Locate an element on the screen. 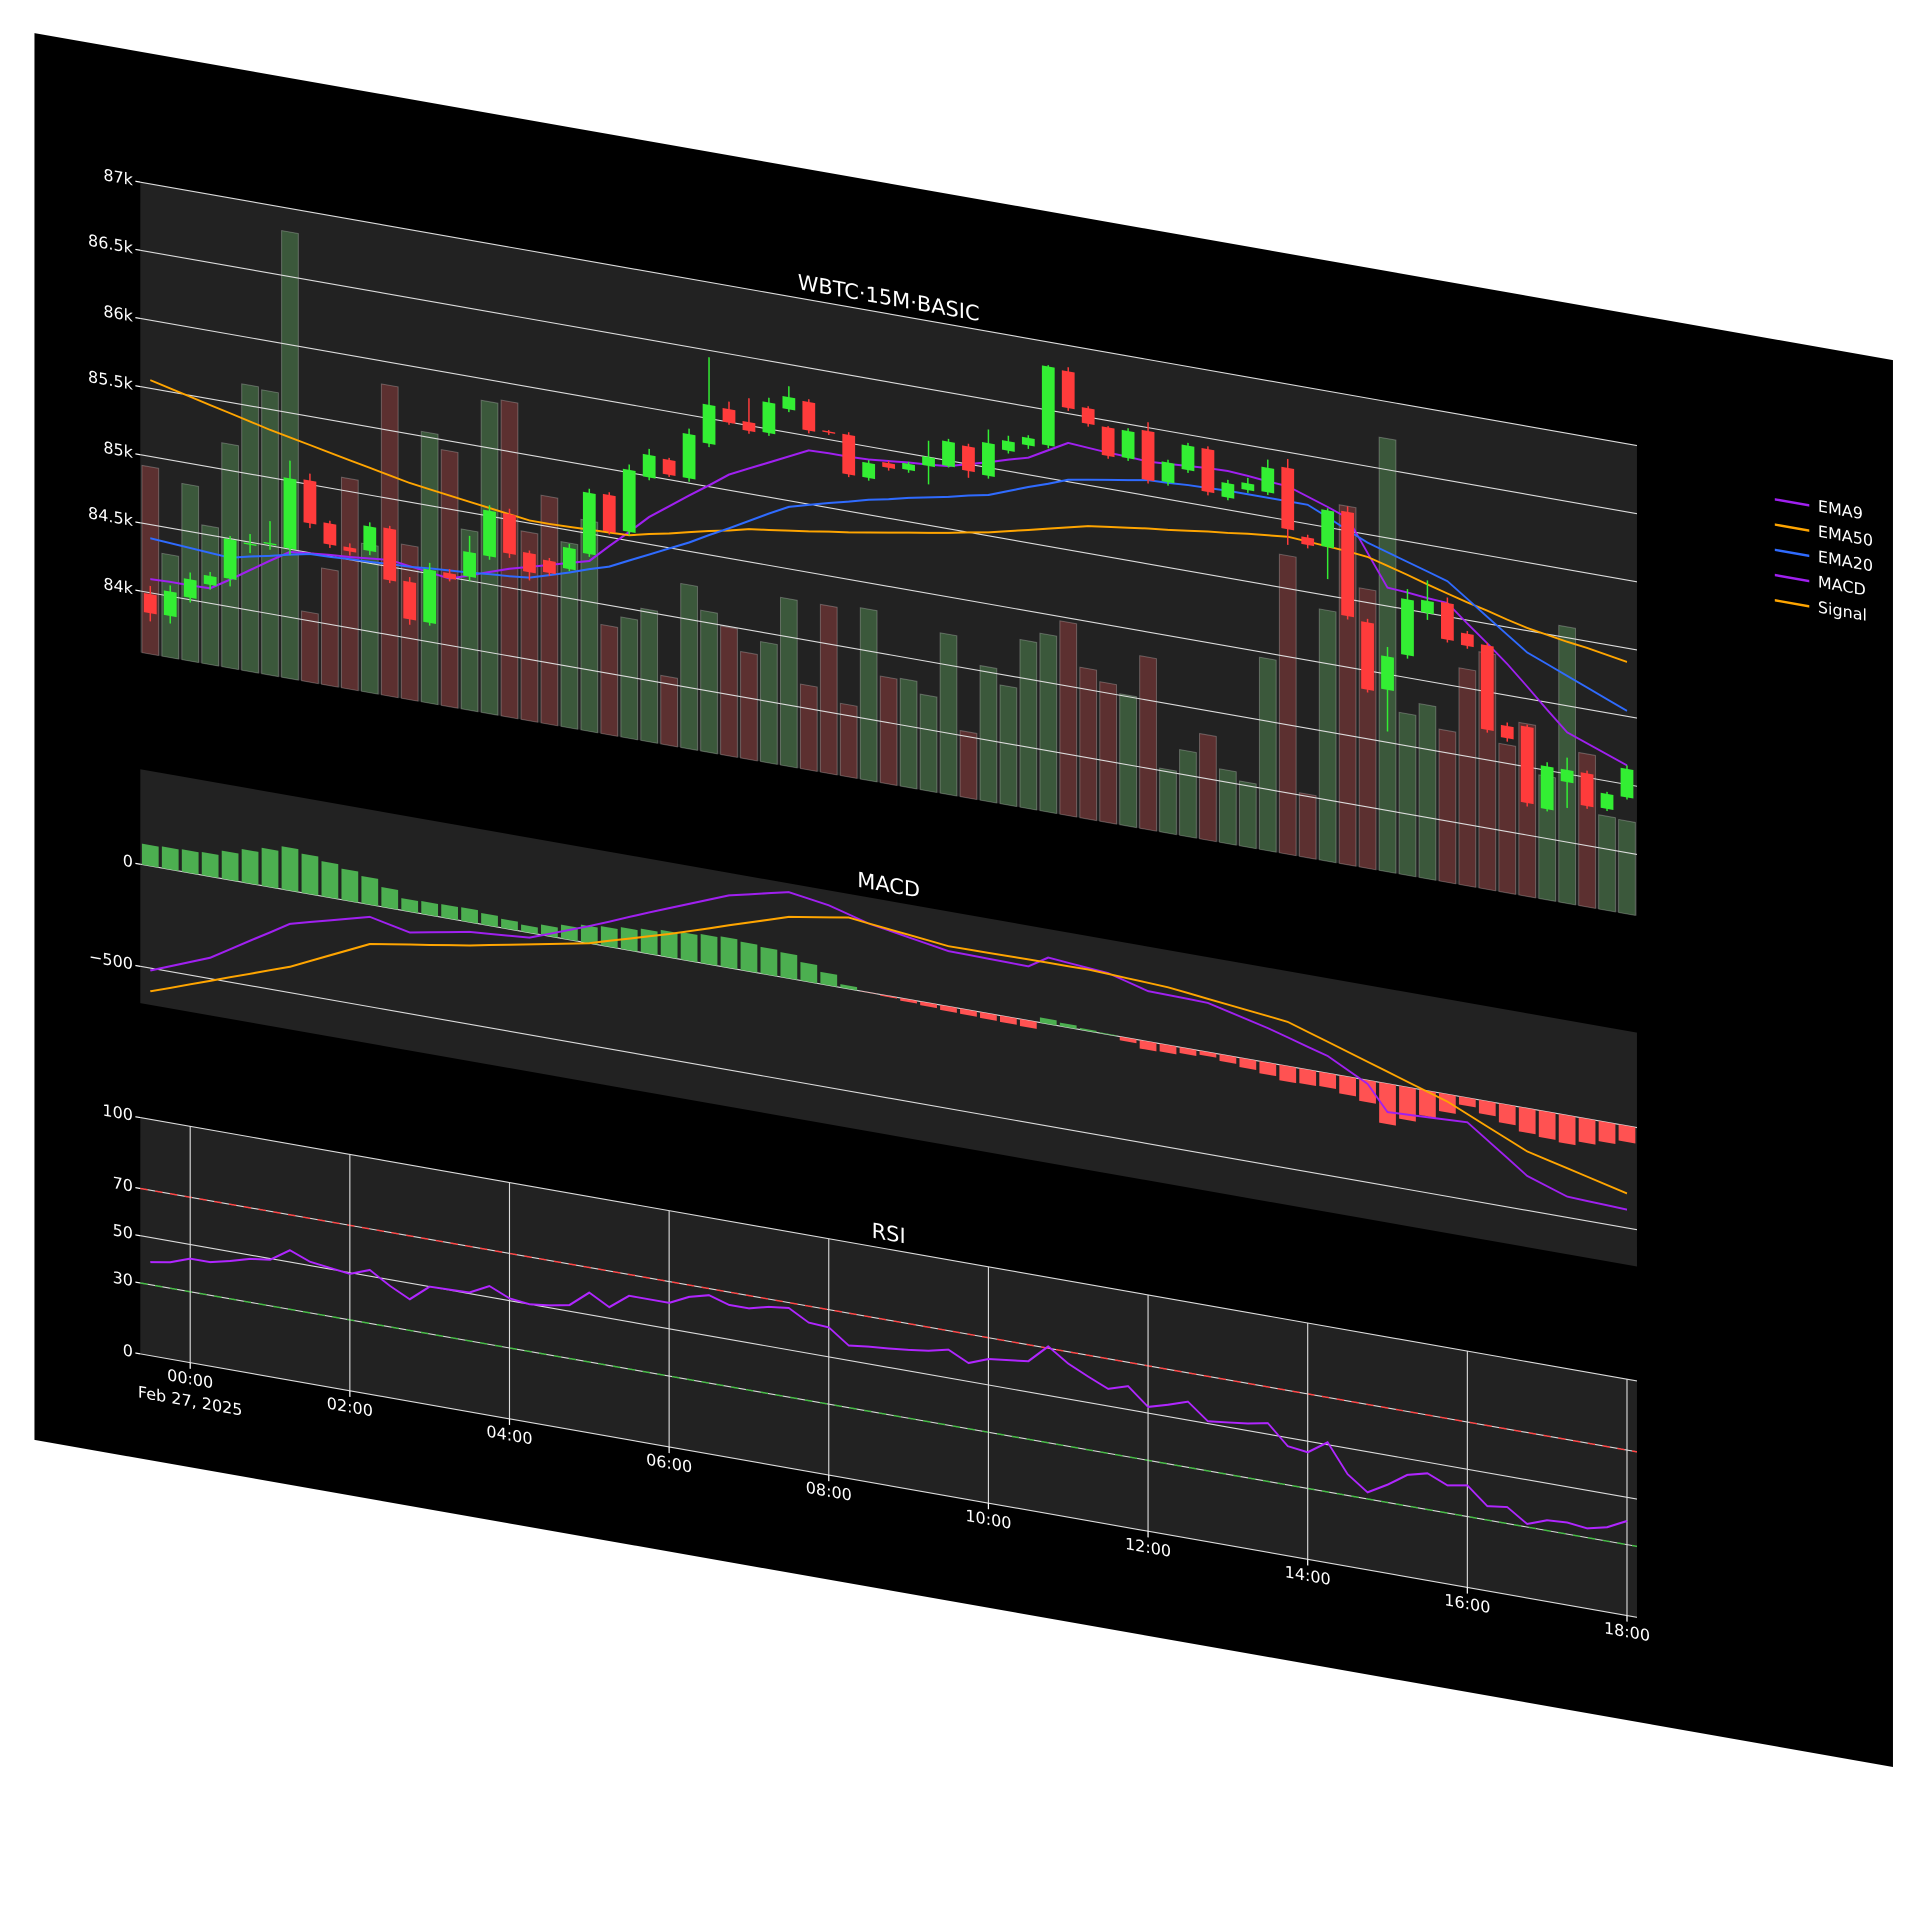 This screenshot has width=1920, height=1920. ema-line is located at coordinates (889, 521).